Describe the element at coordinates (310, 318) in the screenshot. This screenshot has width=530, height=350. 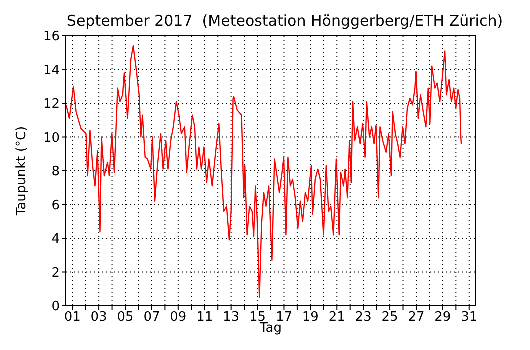
I see `x-tick-label: 19` at that location.